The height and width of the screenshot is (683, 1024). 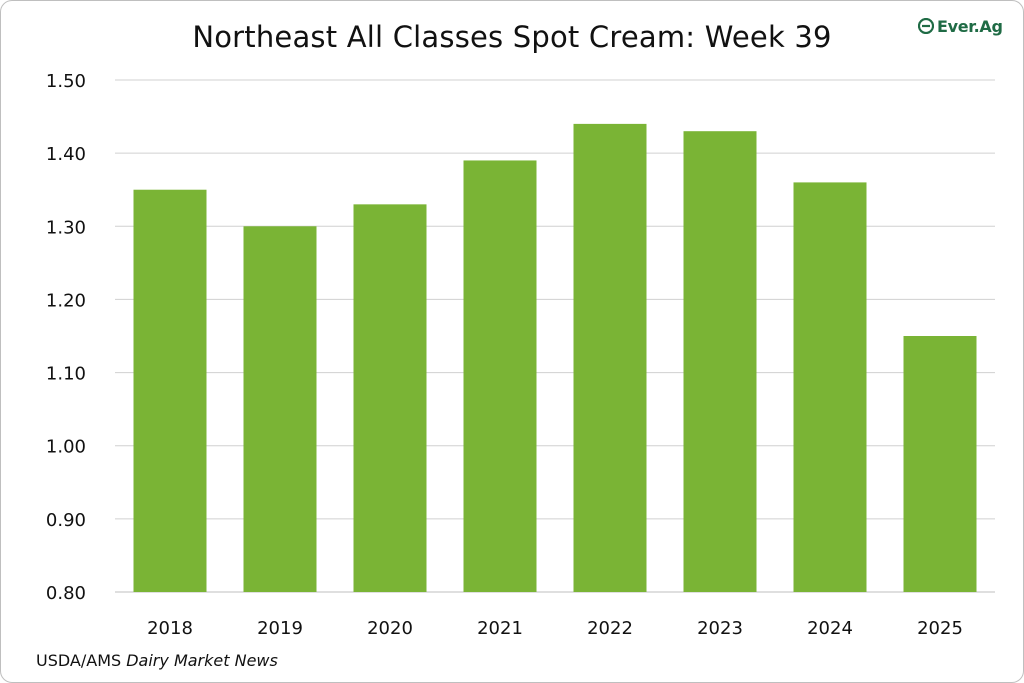 I want to click on logo-text: Ever.Ag, so click(x=970, y=26).